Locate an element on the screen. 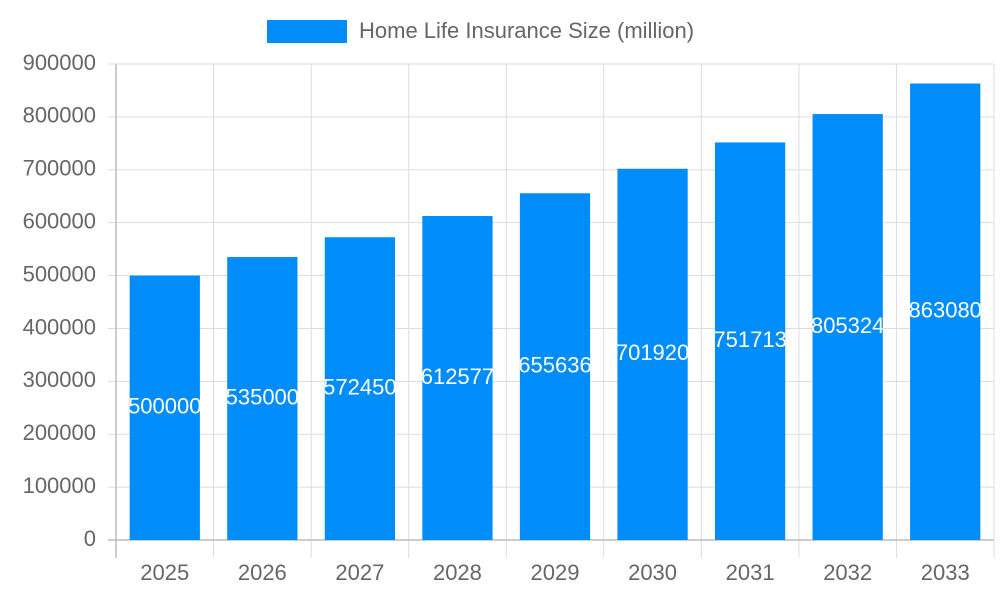 The width and height of the screenshot is (1000, 605). x-tick-label: 2033 is located at coordinates (945, 572).